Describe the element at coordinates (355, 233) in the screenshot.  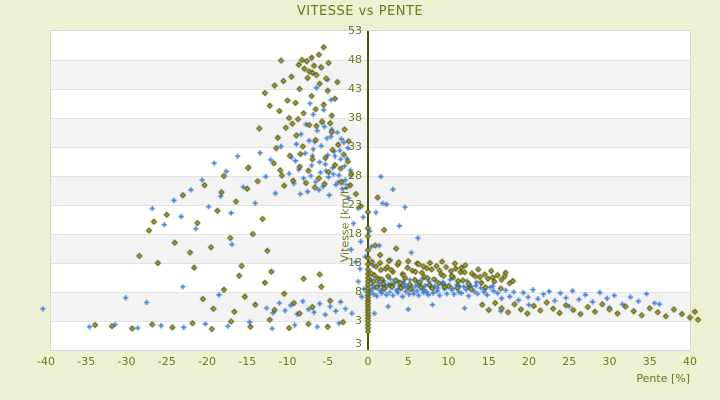
I see `y-tick-label: 18` at that location.